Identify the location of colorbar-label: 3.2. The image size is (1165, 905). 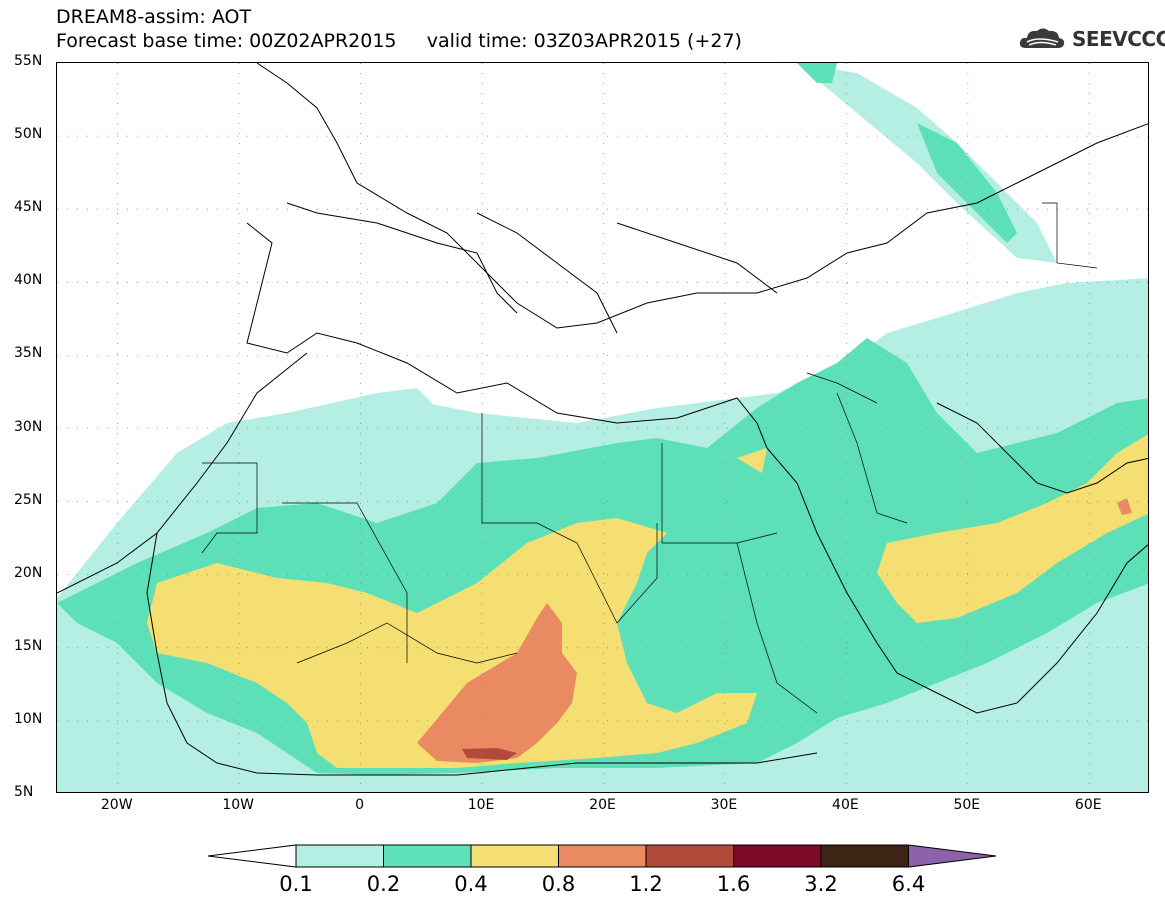
(821, 884).